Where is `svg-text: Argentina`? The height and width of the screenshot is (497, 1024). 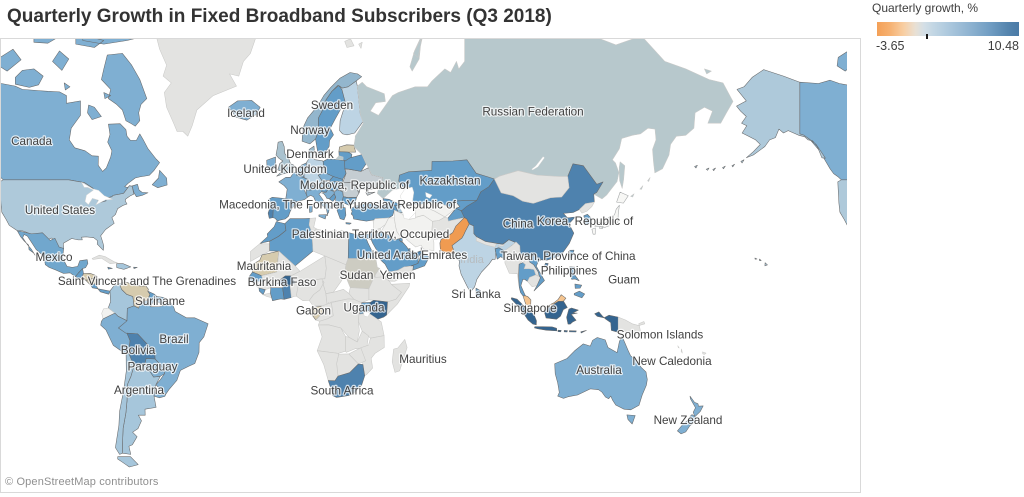 svg-text: Argentina is located at coordinates (139, 390).